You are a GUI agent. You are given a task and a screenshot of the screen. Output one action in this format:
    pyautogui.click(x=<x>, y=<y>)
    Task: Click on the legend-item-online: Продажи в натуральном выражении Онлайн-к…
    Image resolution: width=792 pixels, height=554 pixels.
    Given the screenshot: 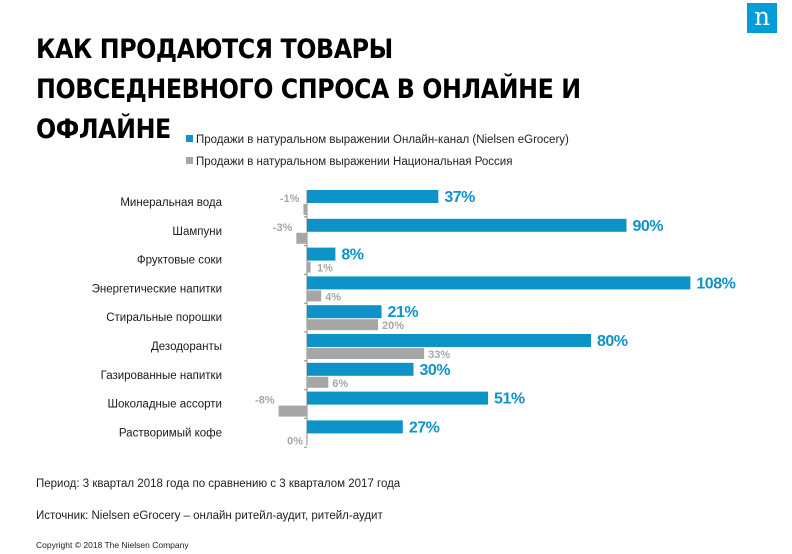 What is the action you would take?
    pyautogui.click(x=377, y=140)
    